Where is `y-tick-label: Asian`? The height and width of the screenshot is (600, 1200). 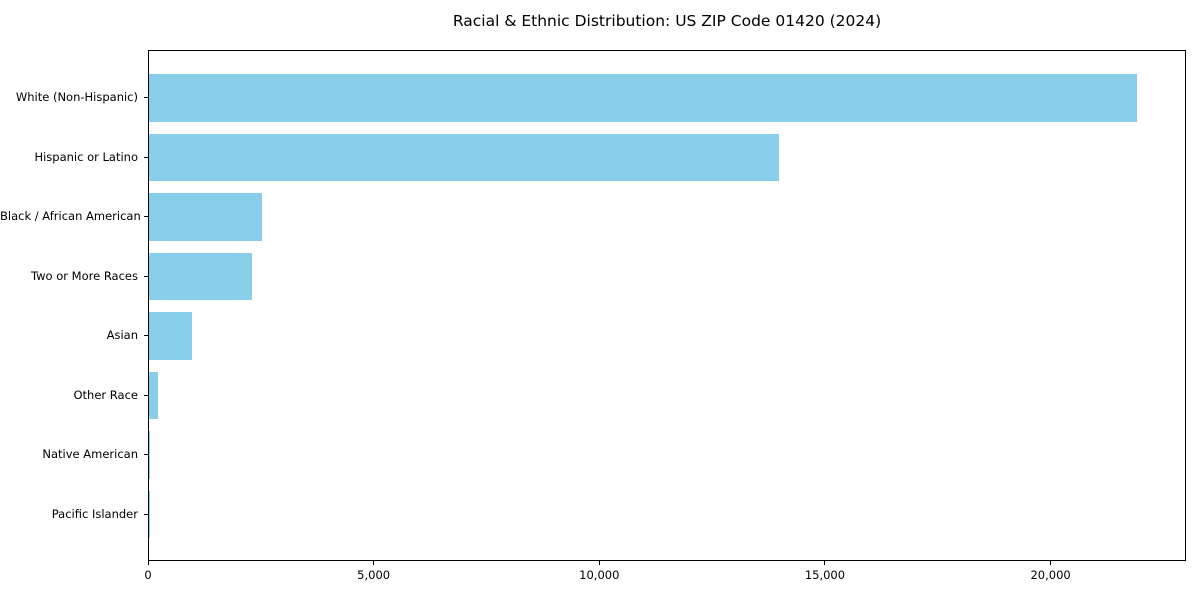
y-tick-label: Asian is located at coordinates (122, 335).